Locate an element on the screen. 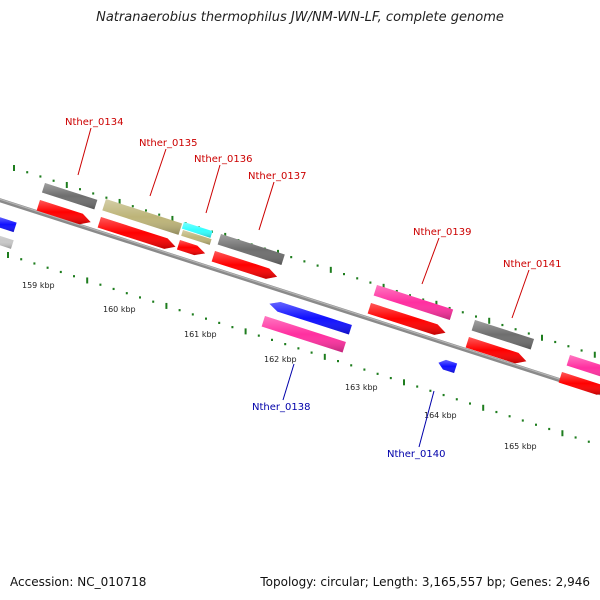 The width and height of the screenshot is (600, 600). cds-arrow-nther-0141-shading is located at coordinates (496, 350).